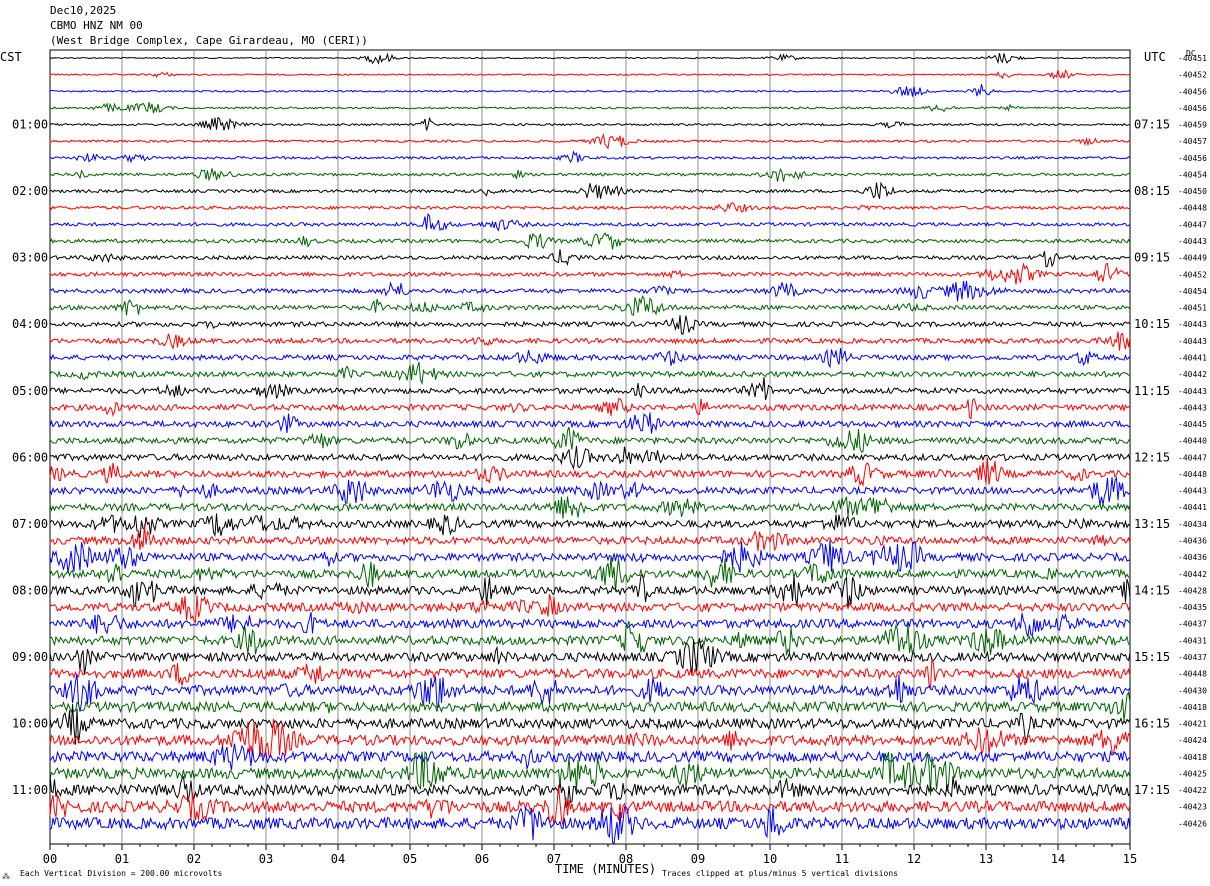 This screenshot has height=886, width=1210. Describe the element at coordinates (1192, 174) in the screenshot. I see `dc-offset-label: -40454` at that location.